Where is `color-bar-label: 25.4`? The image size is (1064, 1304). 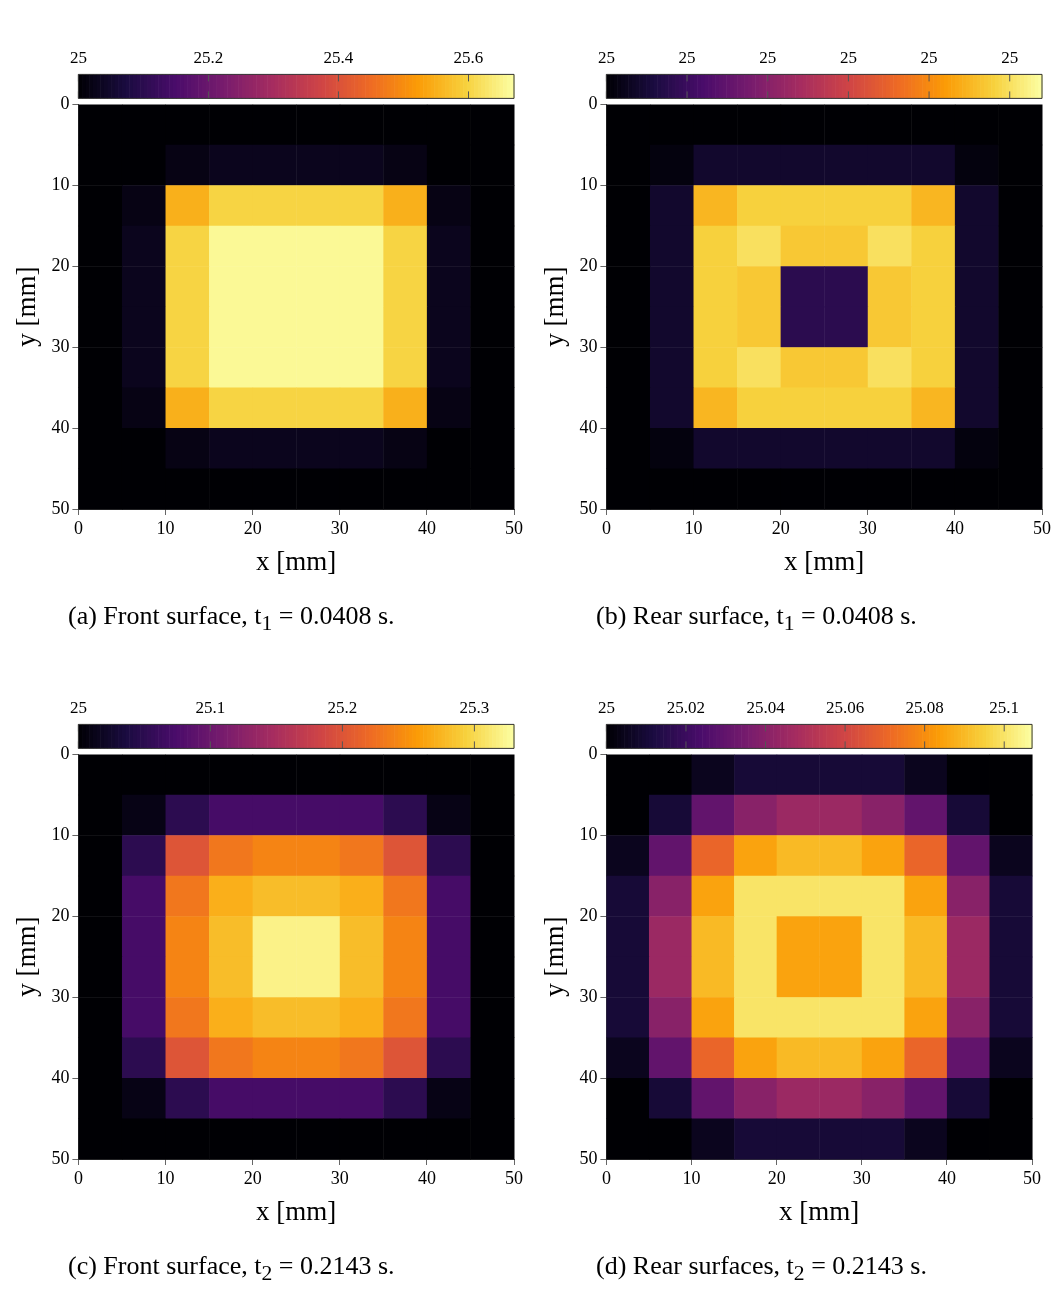 color-bar-label: 25.4 is located at coordinates (338, 57).